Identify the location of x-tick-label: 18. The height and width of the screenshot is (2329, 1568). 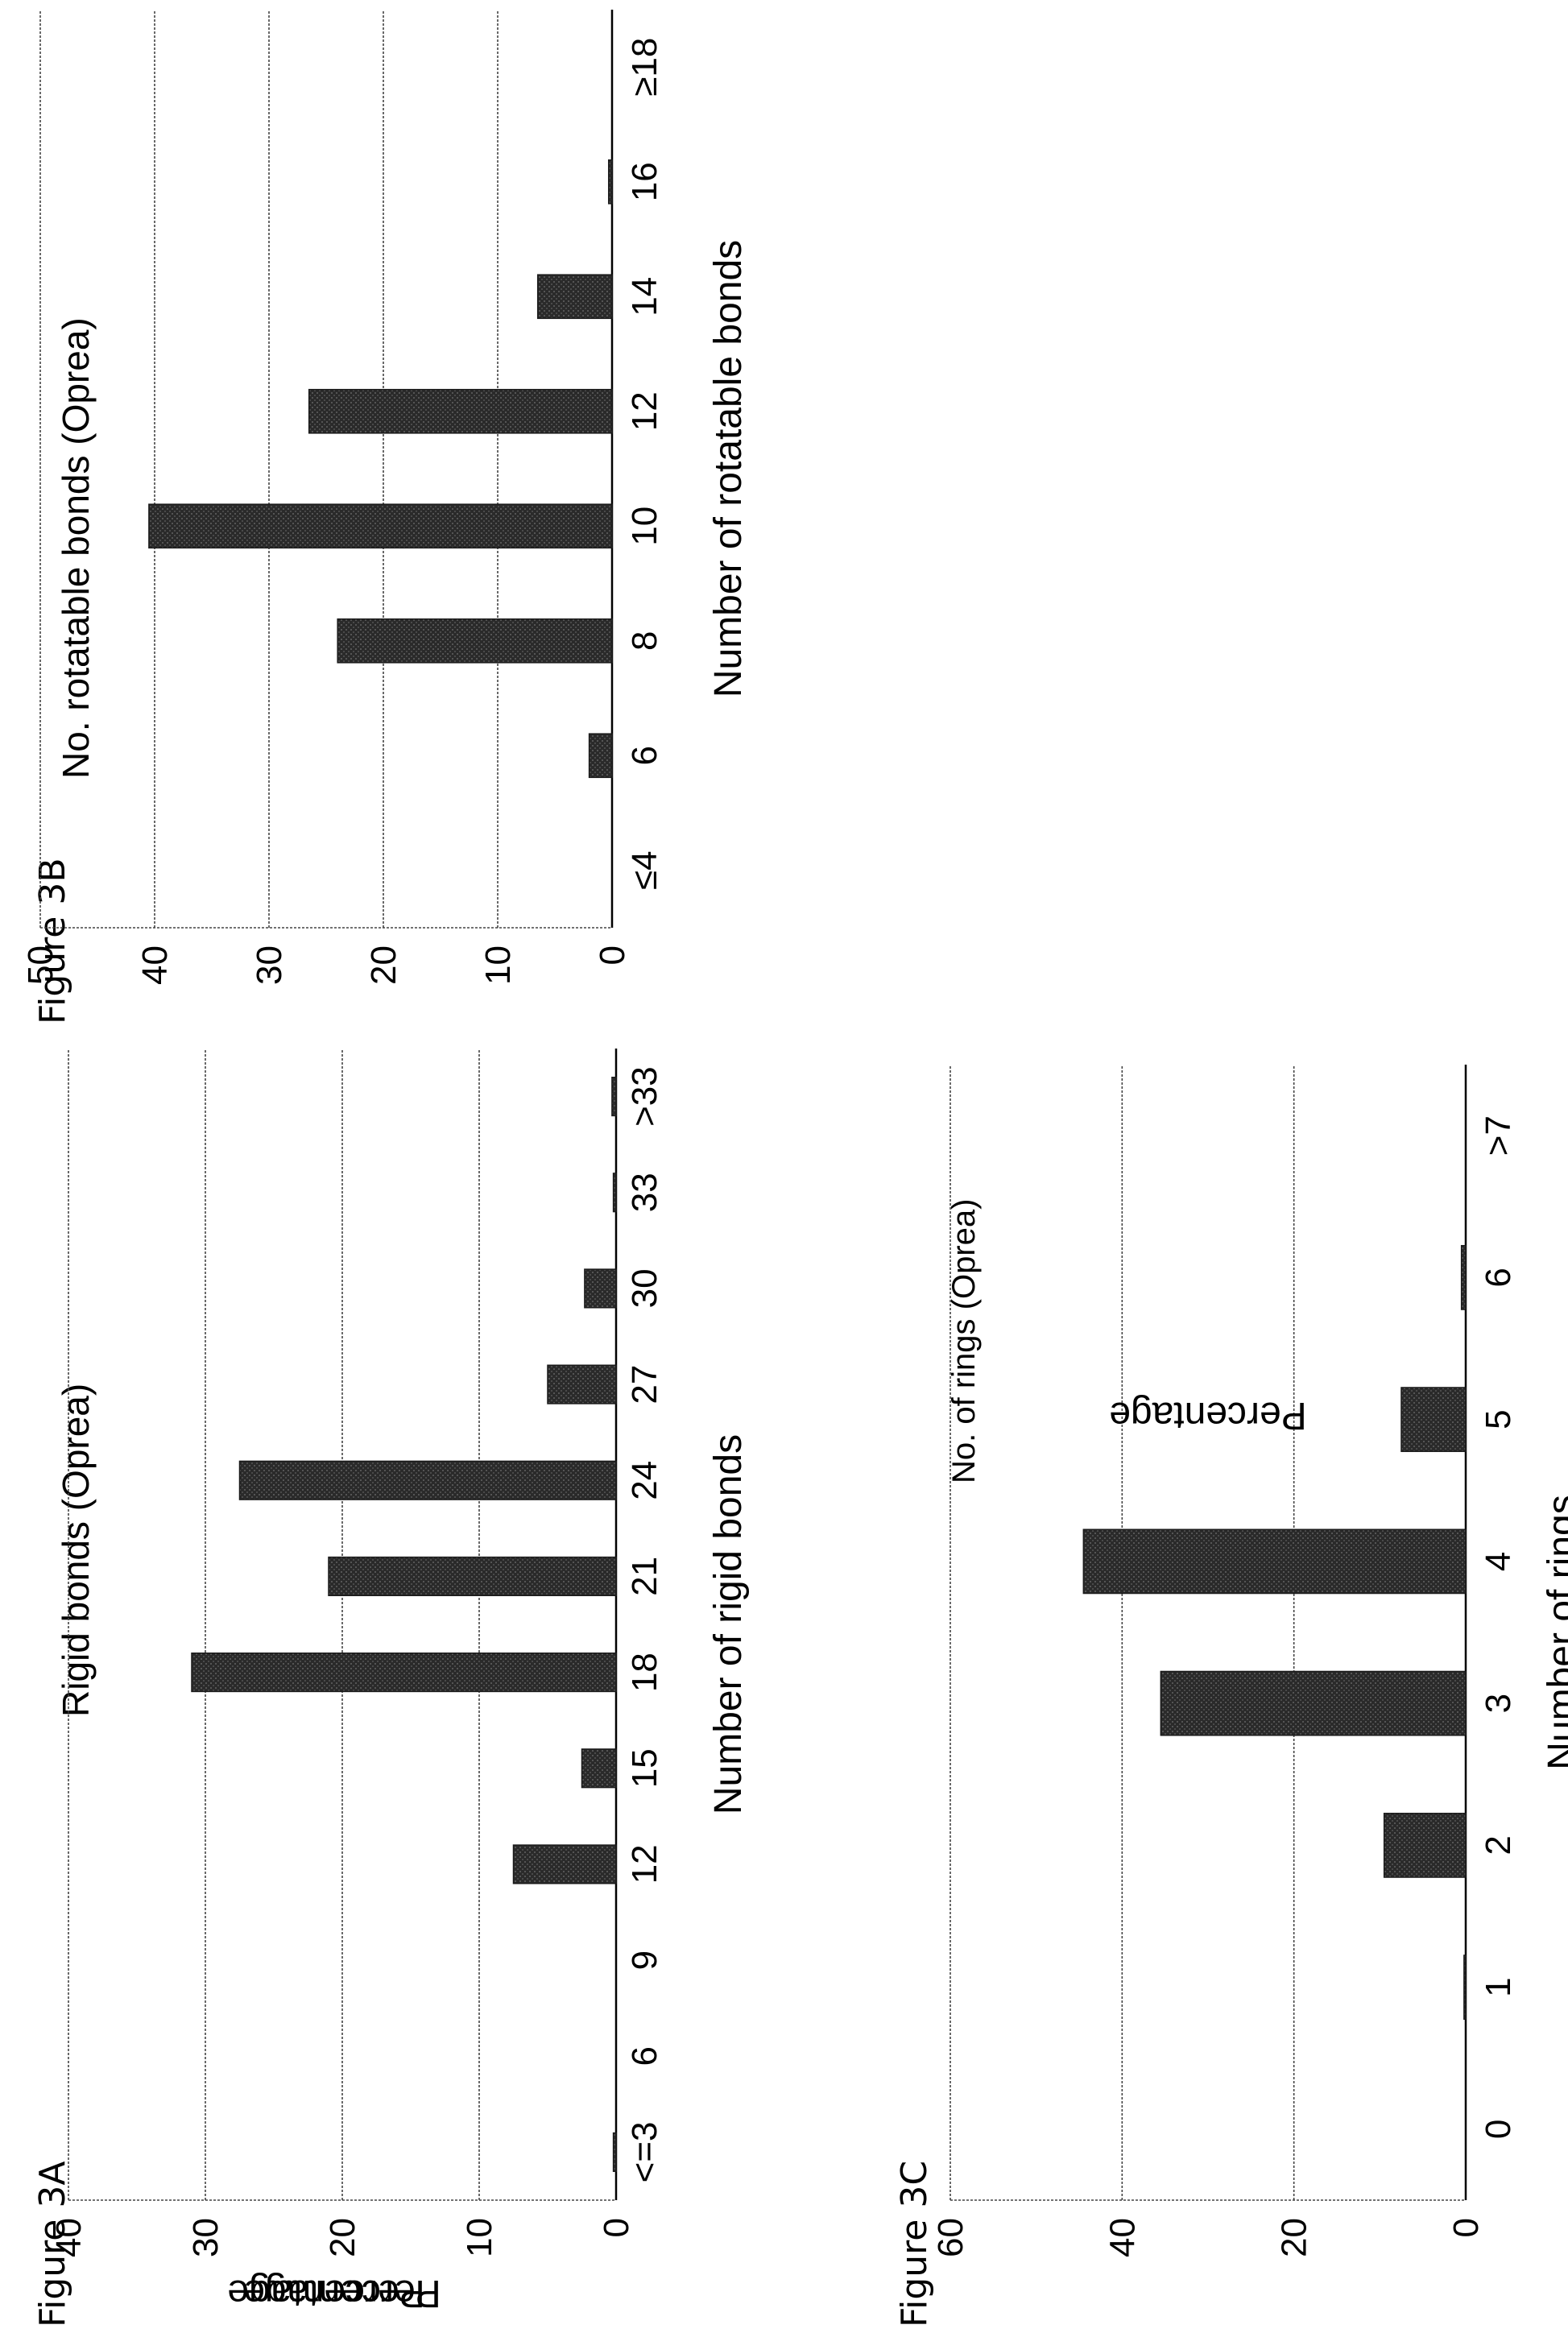
(644, 1672).